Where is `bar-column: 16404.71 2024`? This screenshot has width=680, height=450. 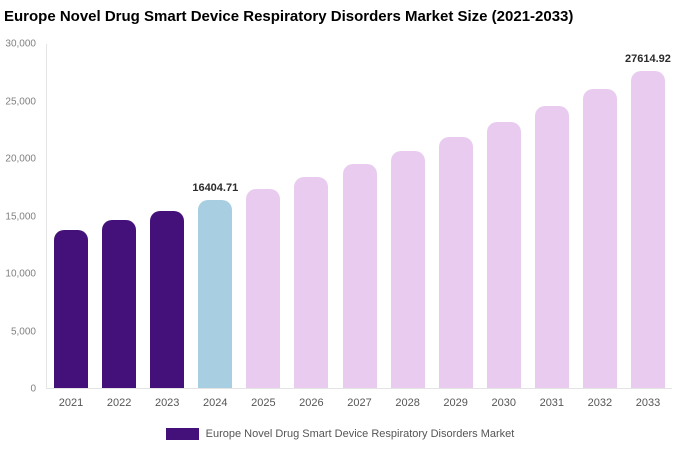 bar-column: 16404.71 2024 is located at coordinates (215, 226).